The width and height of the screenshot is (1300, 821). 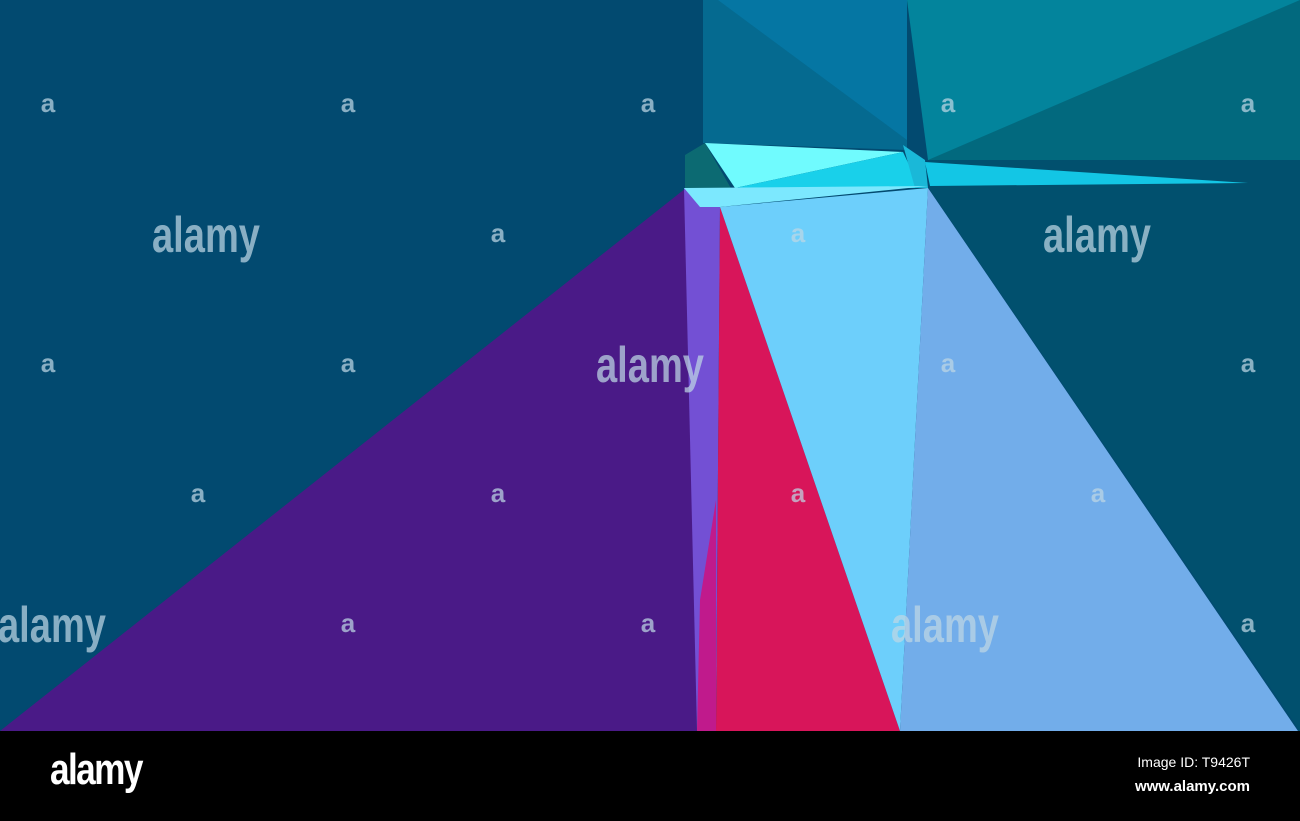 I want to click on cyan-streak, so click(x=1086, y=174).